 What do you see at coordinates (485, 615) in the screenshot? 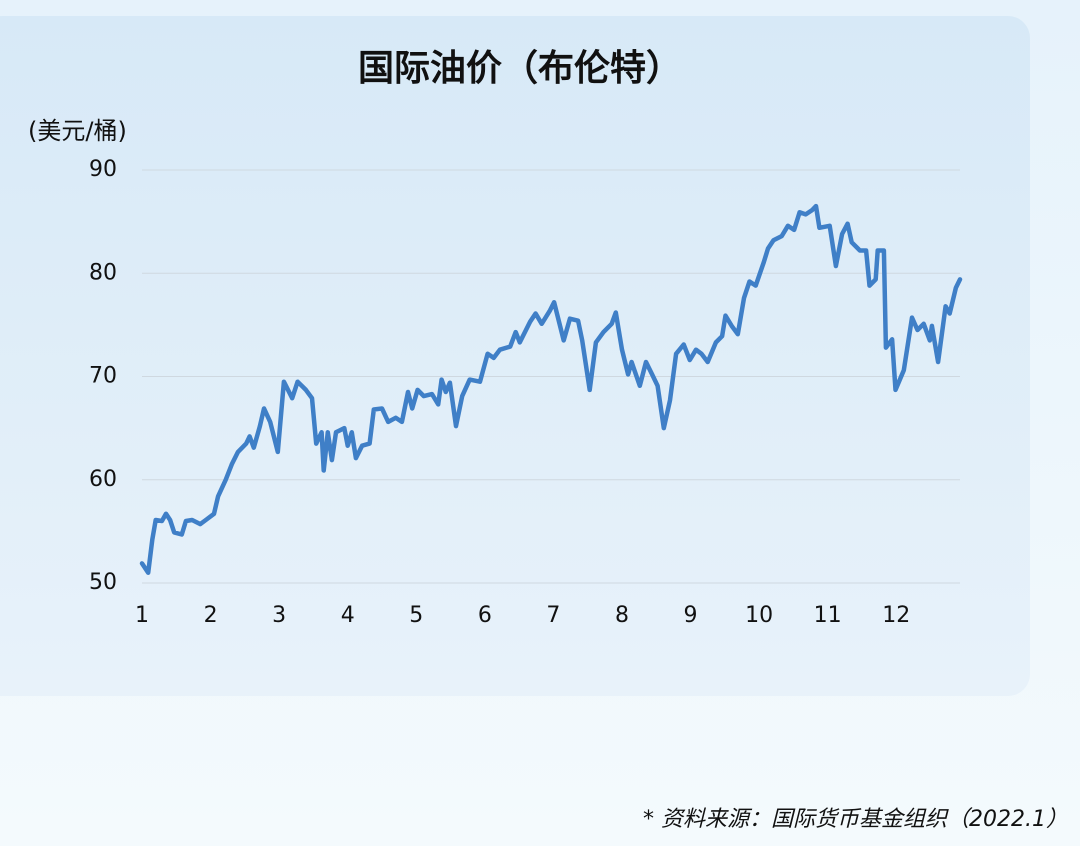
I see `x-tick-label: 6` at bounding box center [485, 615].